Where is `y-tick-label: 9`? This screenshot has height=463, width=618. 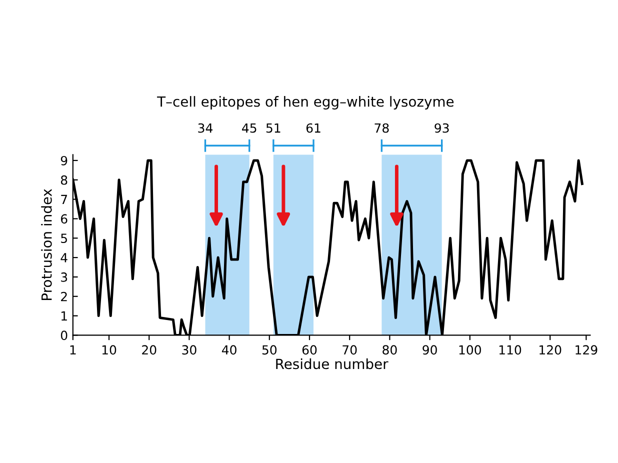
y-tick-label: 9 is located at coordinates (64, 161).